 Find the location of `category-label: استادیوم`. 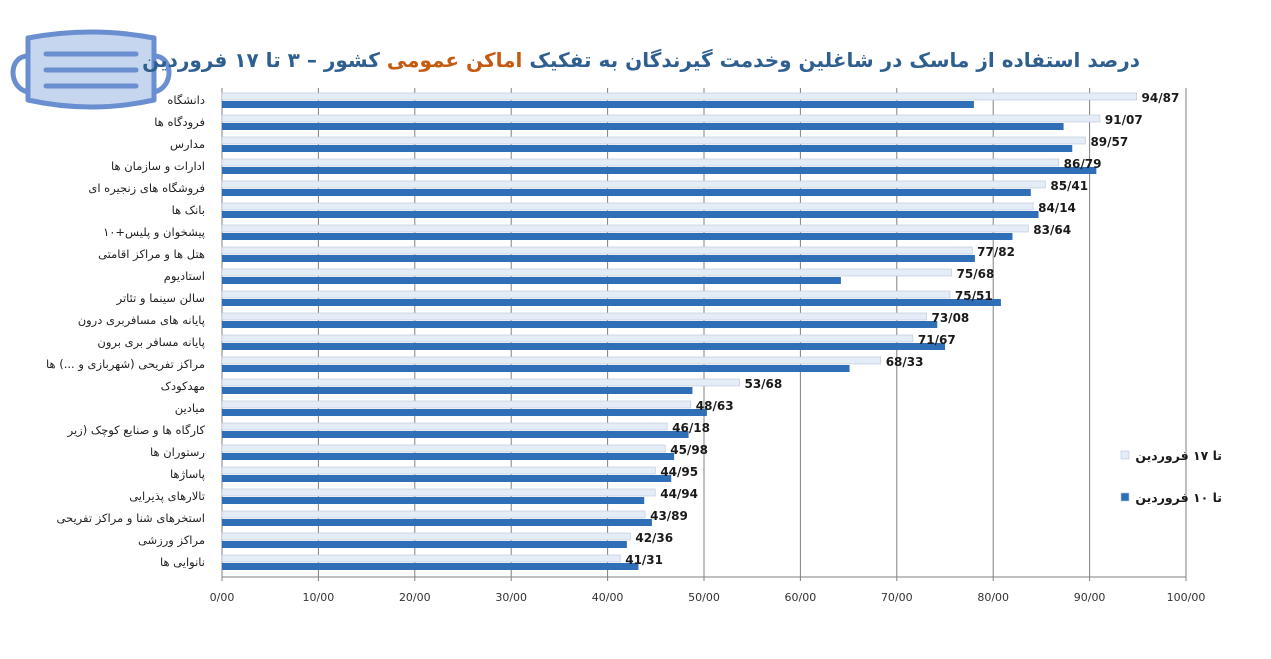

category-label: استادیوم is located at coordinates (184, 276).